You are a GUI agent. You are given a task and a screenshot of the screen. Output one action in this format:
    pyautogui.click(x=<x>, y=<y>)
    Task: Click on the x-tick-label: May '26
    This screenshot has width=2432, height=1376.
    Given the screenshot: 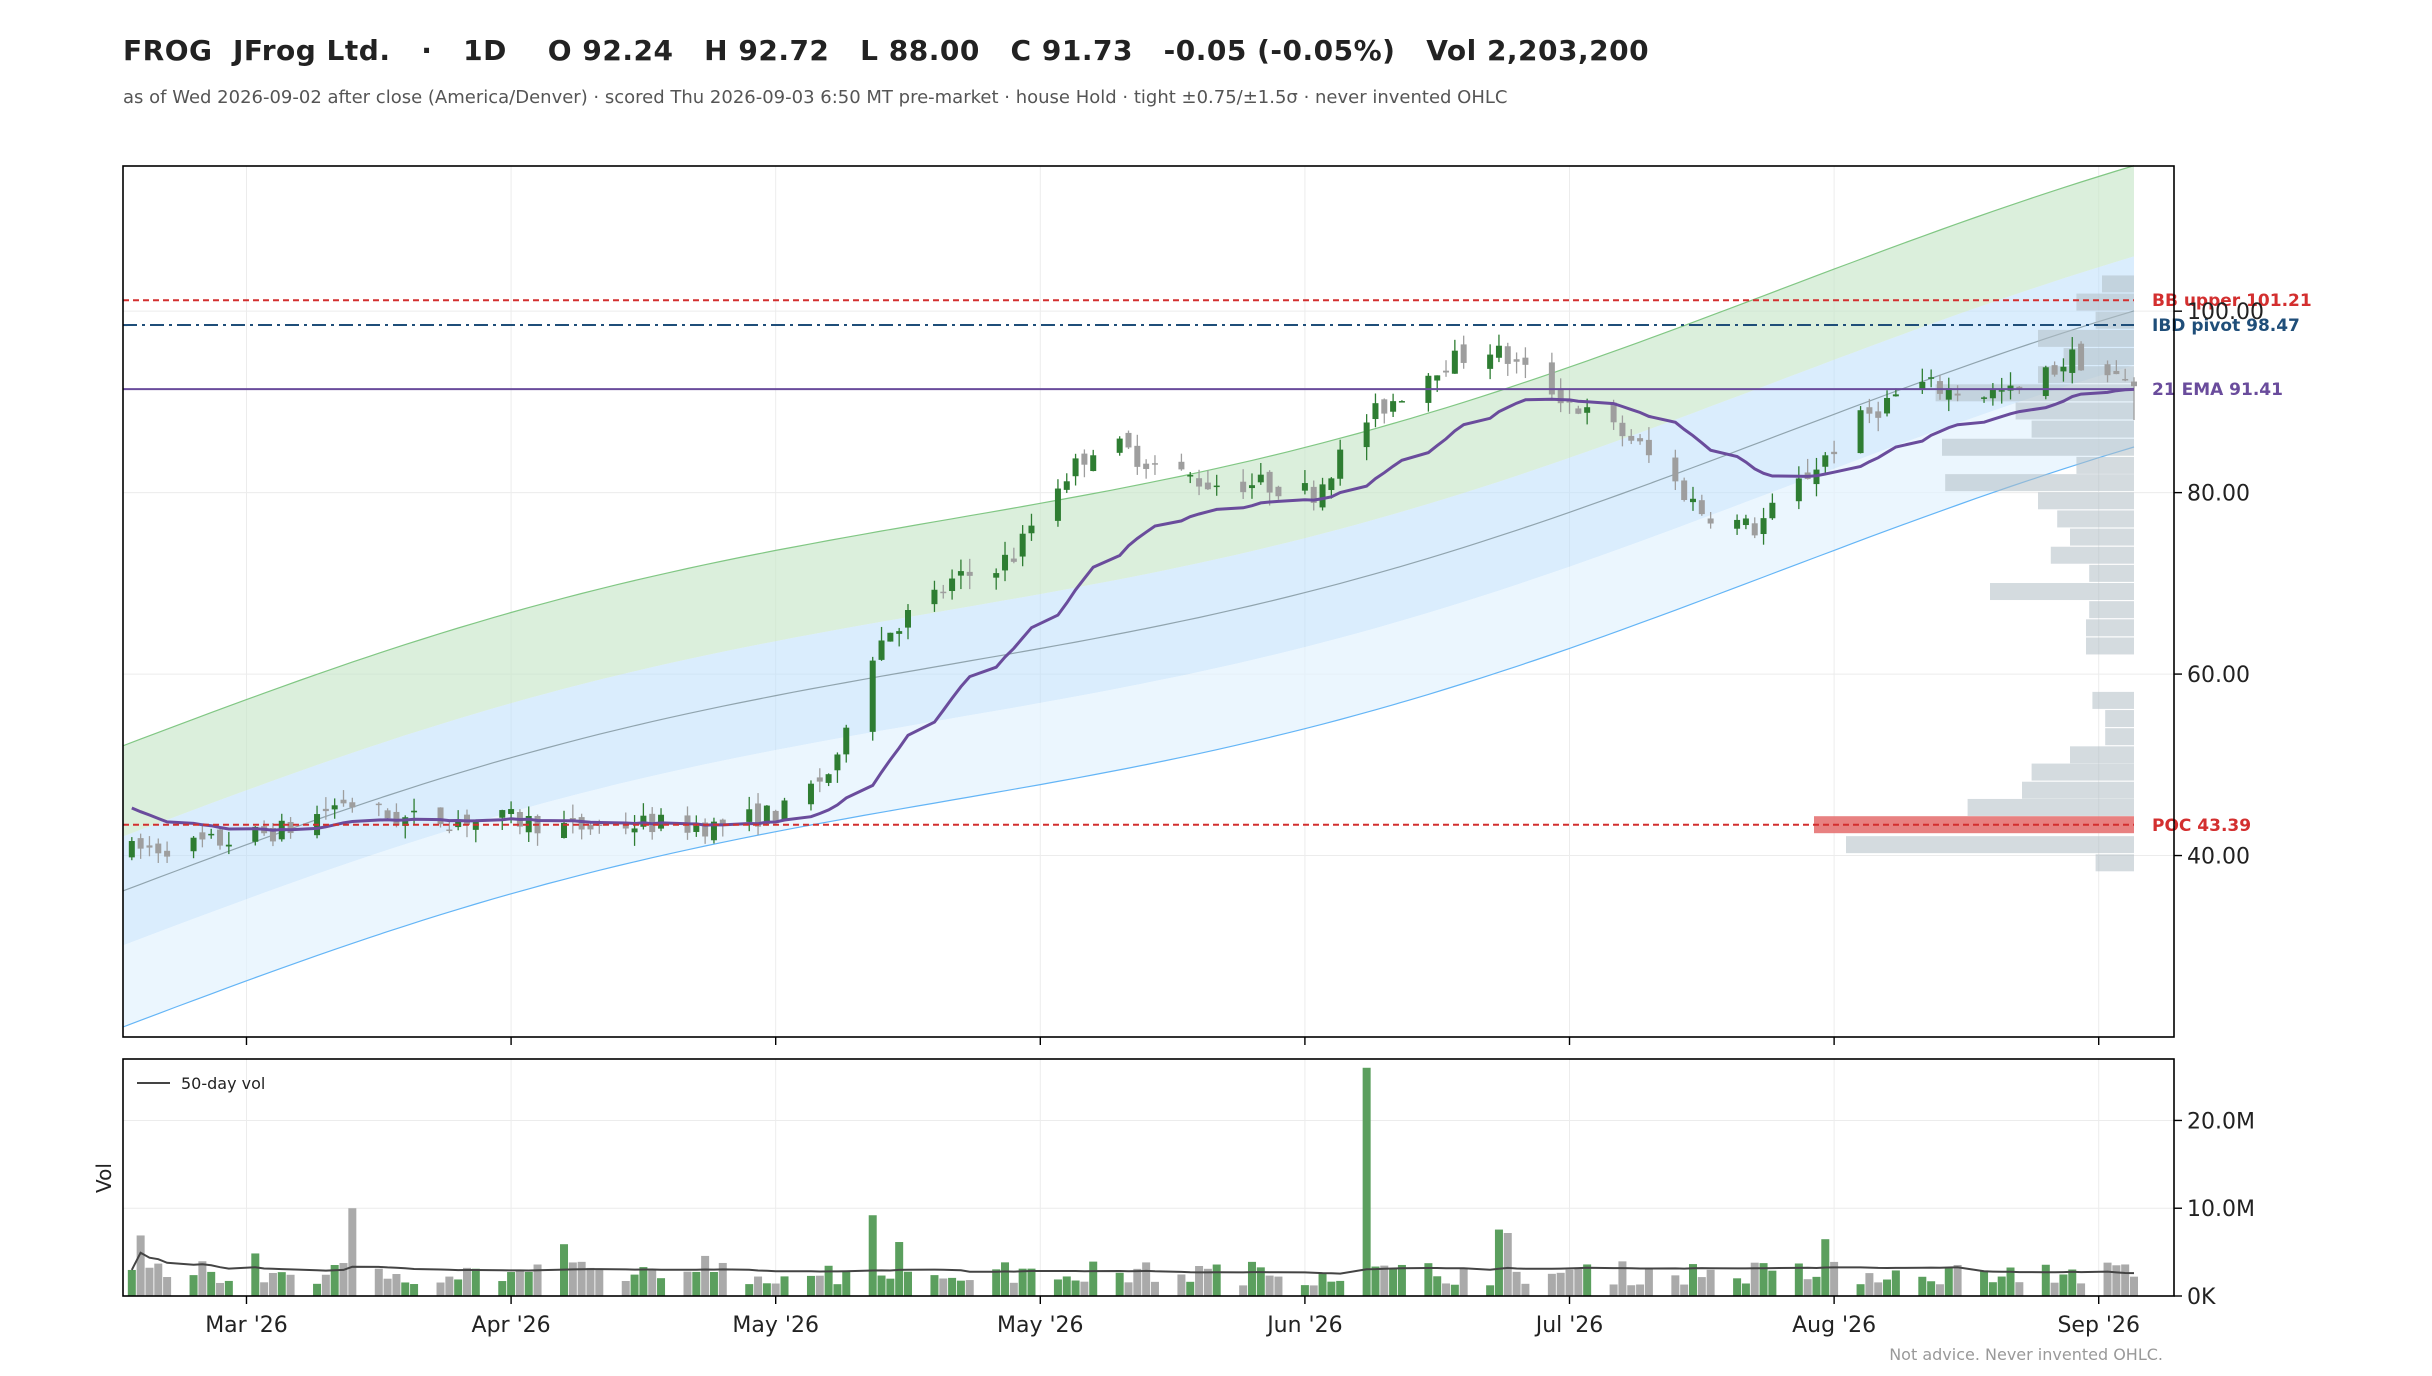 What is the action you would take?
    pyautogui.click(x=775, y=1325)
    